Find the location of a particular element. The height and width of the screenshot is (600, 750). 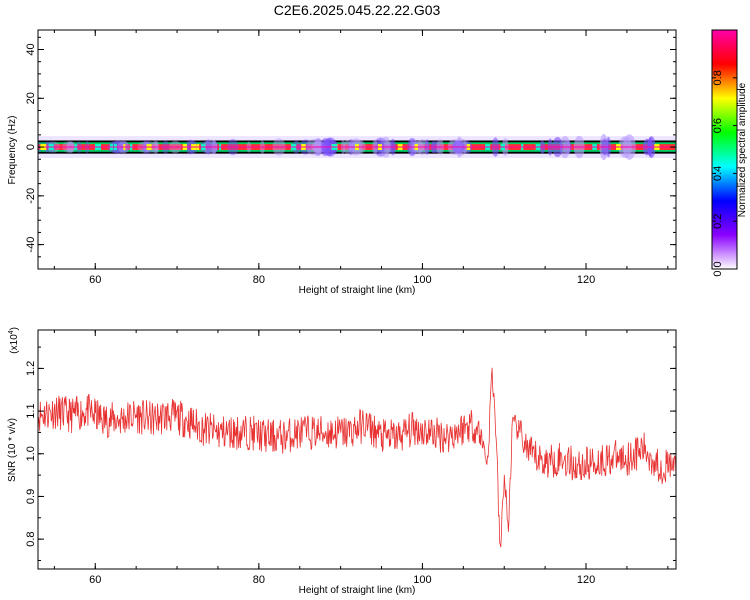

y-tick-label: -40 is located at coordinates (31, 245).